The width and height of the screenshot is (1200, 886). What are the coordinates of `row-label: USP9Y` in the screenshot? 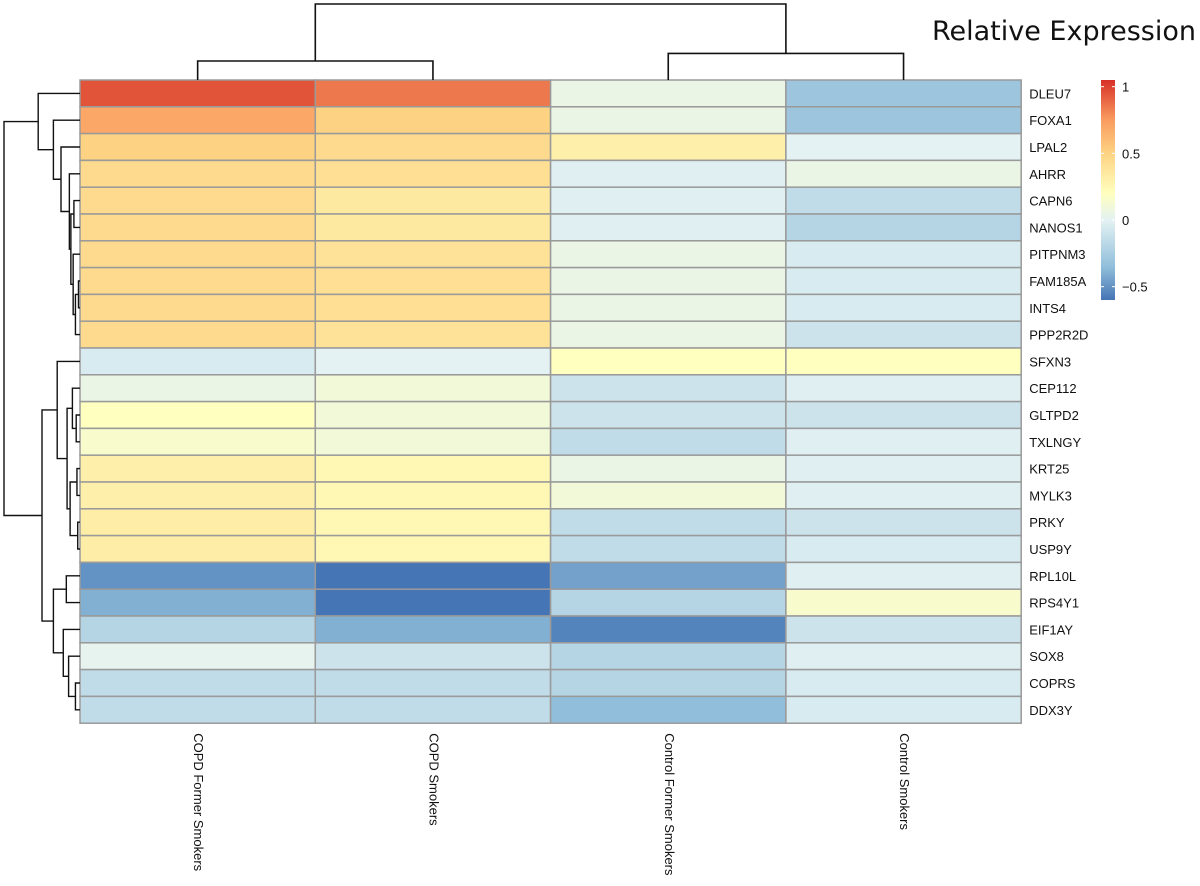 It's located at (1050, 549).